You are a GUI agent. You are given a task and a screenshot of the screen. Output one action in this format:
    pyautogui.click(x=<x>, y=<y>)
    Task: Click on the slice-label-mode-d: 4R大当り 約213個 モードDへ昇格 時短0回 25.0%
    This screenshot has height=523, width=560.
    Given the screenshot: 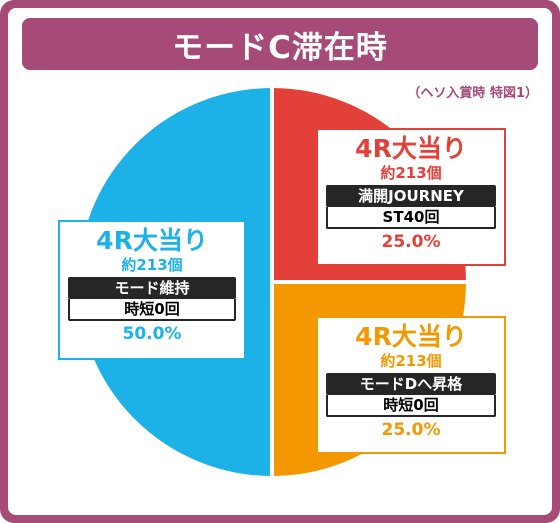 What is the action you would take?
    pyautogui.click(x=411, y=385)
    